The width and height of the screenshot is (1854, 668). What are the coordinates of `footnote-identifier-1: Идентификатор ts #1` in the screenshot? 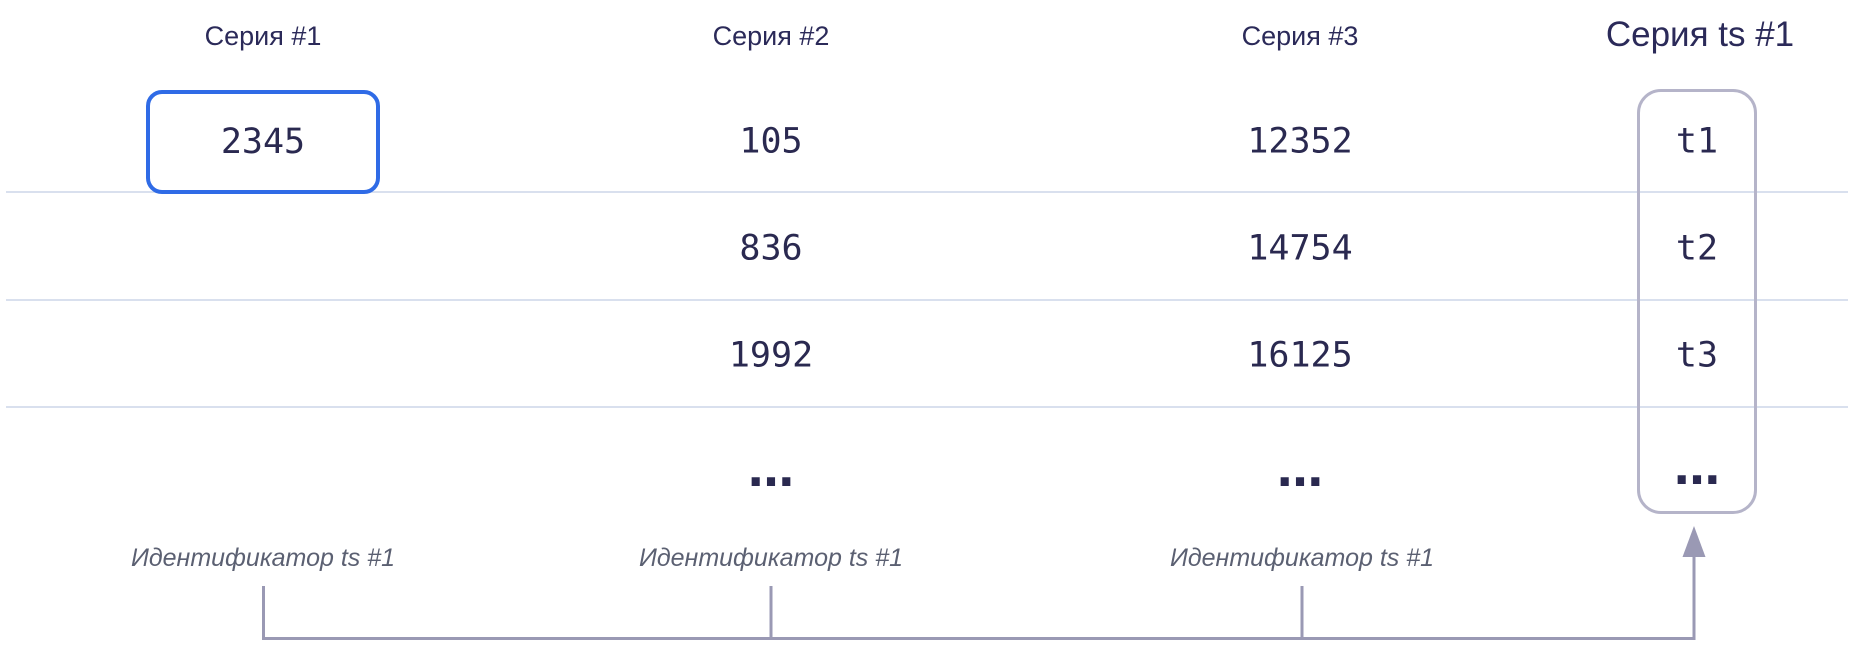 It's located at (263, 558).